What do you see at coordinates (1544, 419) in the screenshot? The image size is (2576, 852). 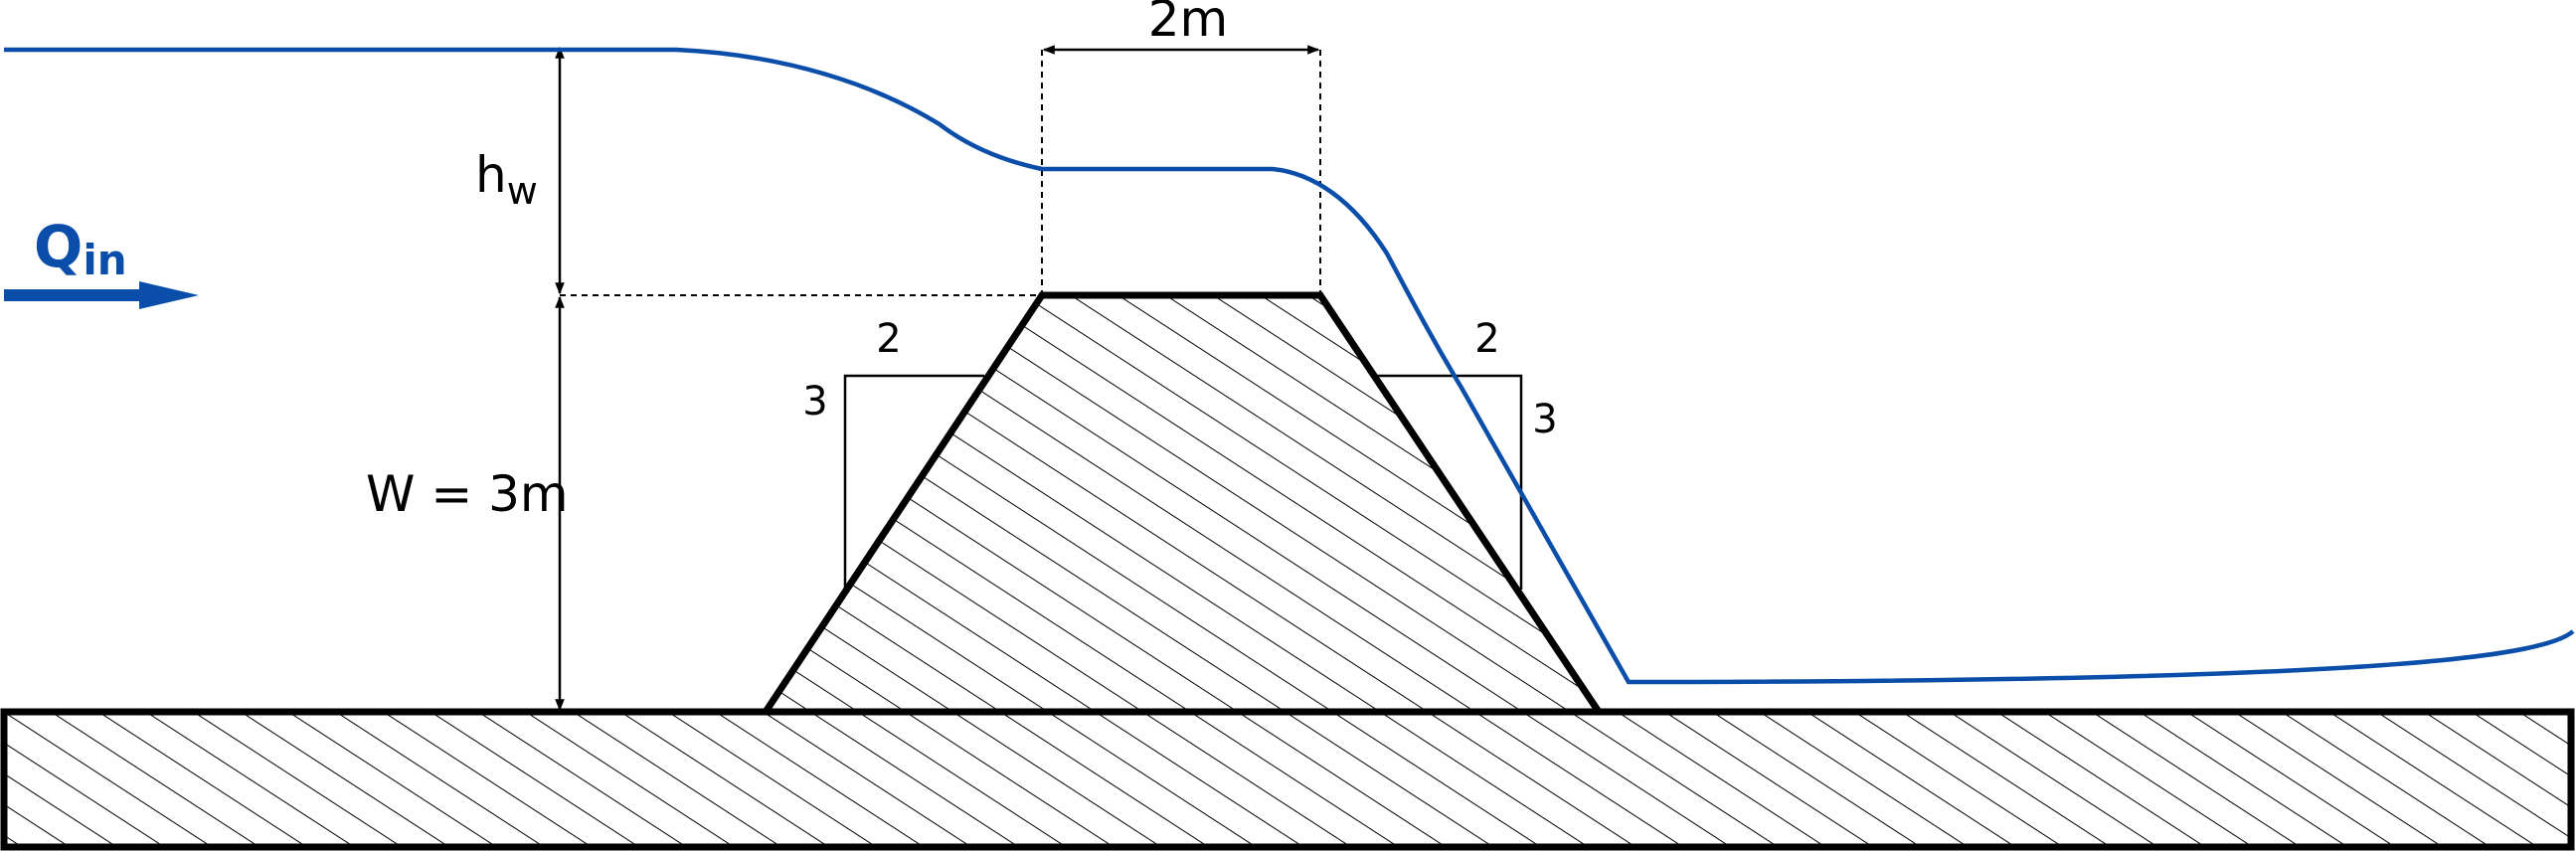 I see `downstream-slope-rise-label: 3` at bounding box center [1544, 419].